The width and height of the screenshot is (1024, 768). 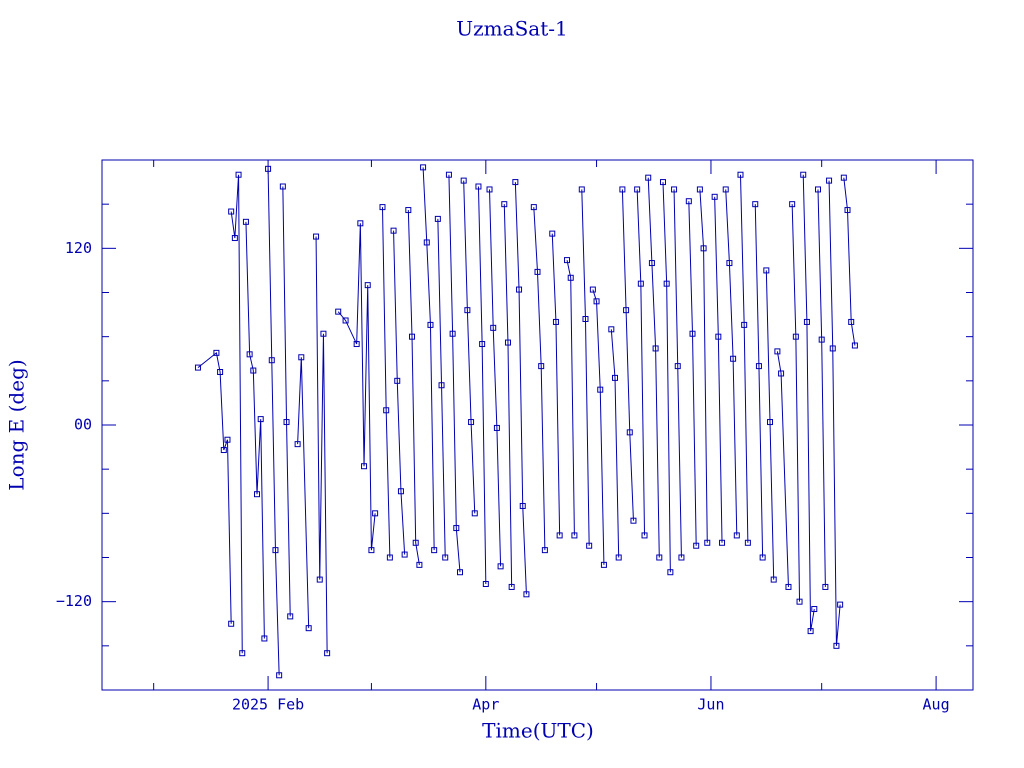 I want to click on x-tick-label: Apr, so click(x=485, y=705).